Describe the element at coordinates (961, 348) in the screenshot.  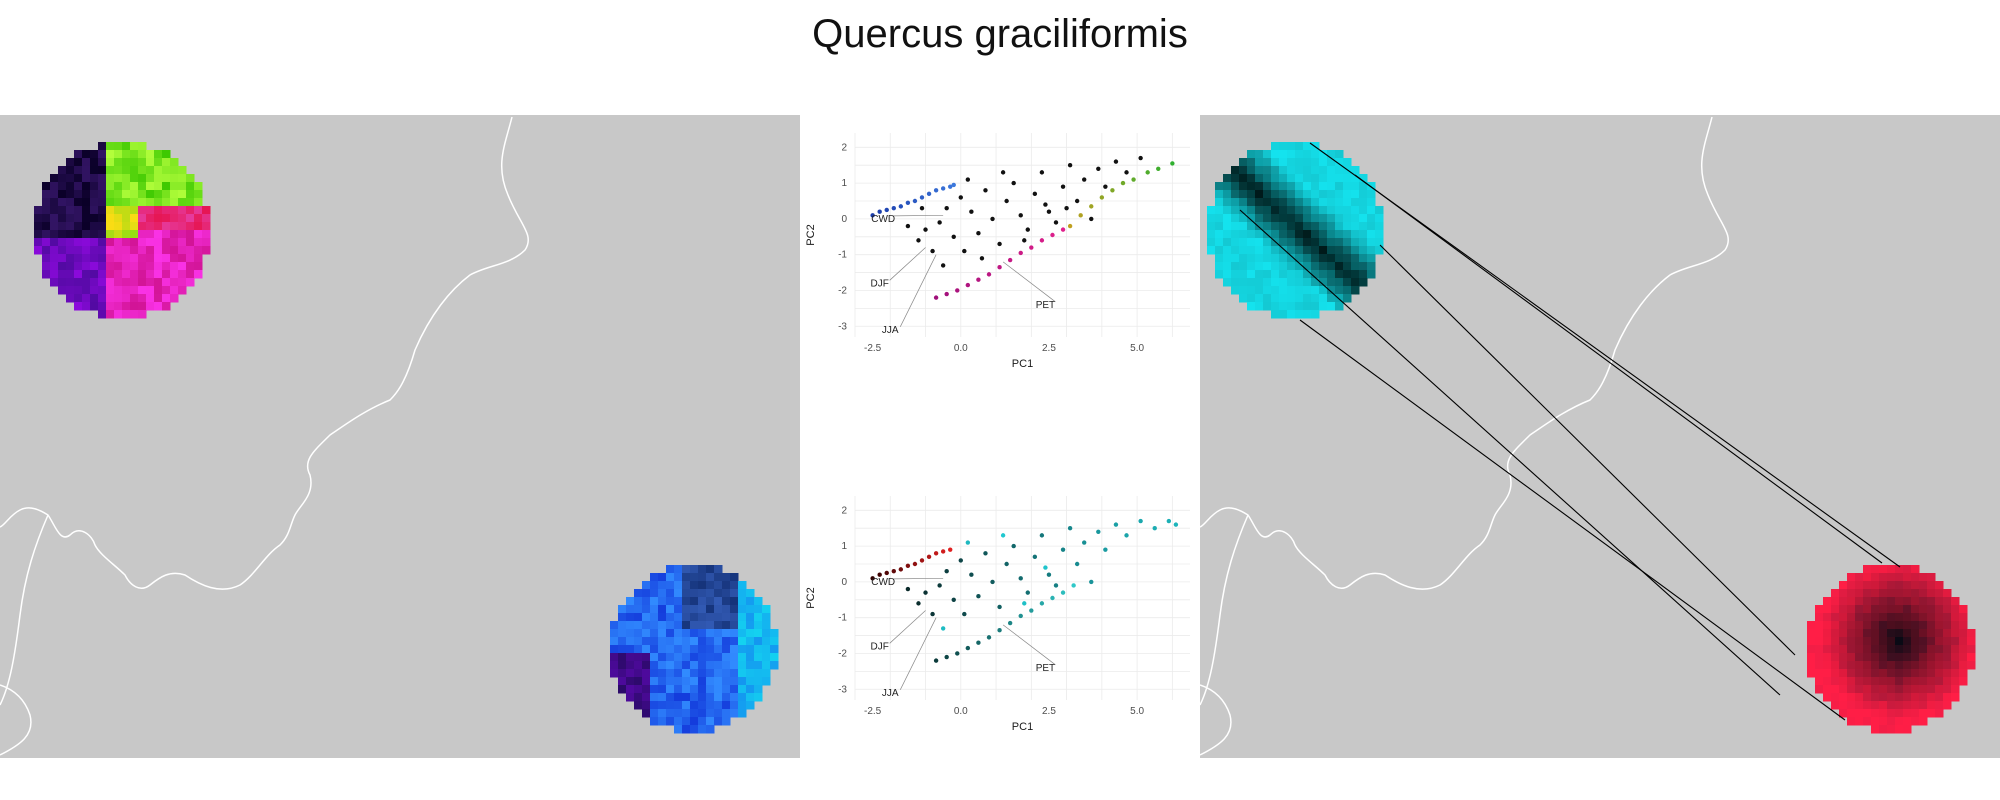
I see `x-tick-label: 0.0` at that location.